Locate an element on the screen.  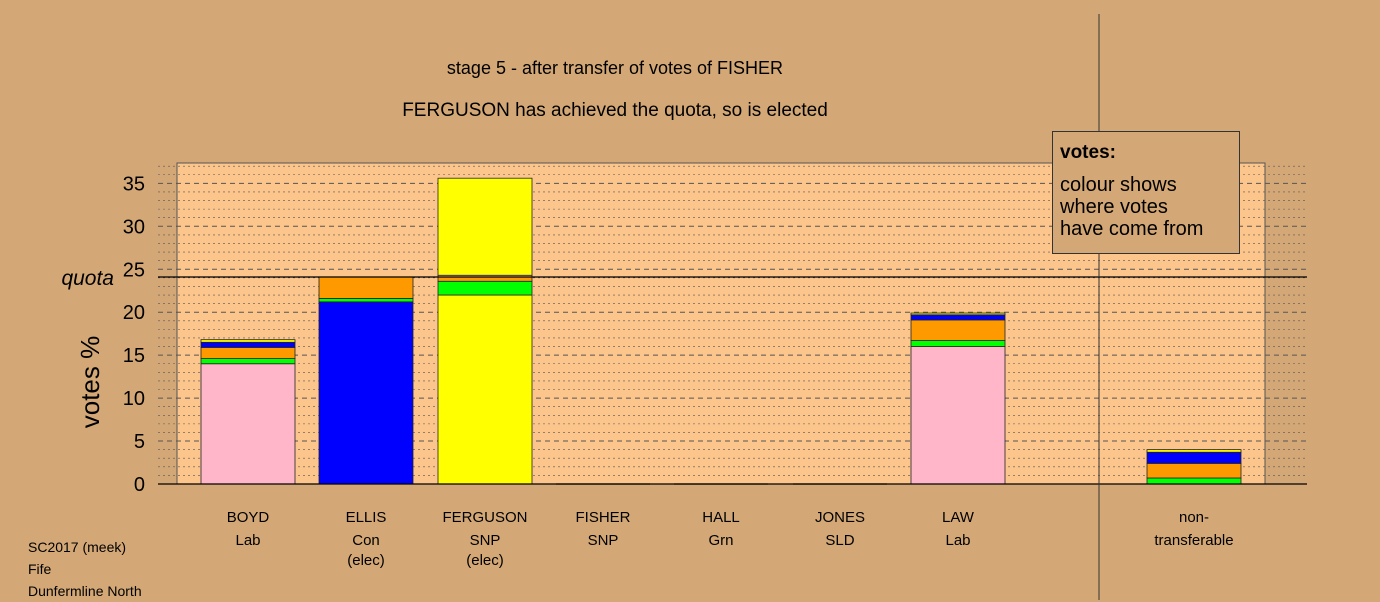
footer-council: Fife is located at coordinates (40, 569).